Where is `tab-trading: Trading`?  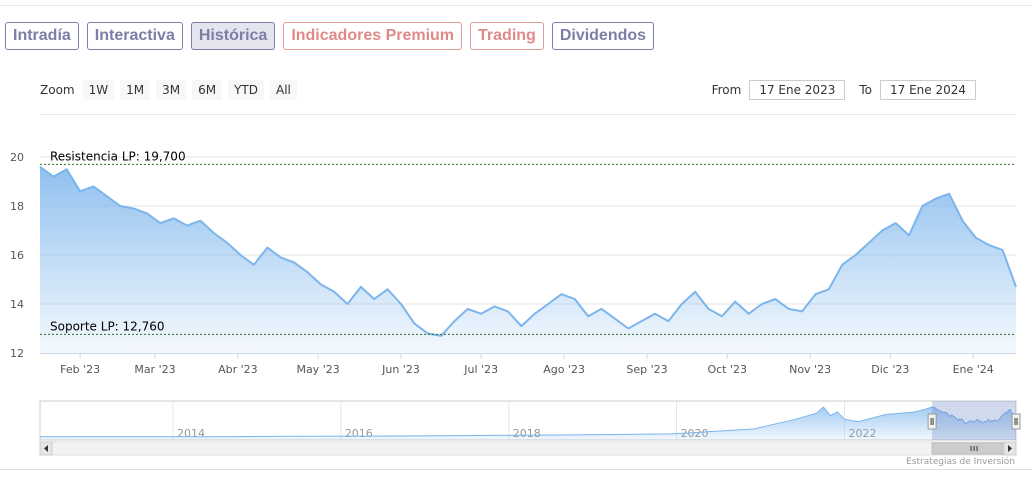
tab-trading: Trading is located at coordinates (507, 36).